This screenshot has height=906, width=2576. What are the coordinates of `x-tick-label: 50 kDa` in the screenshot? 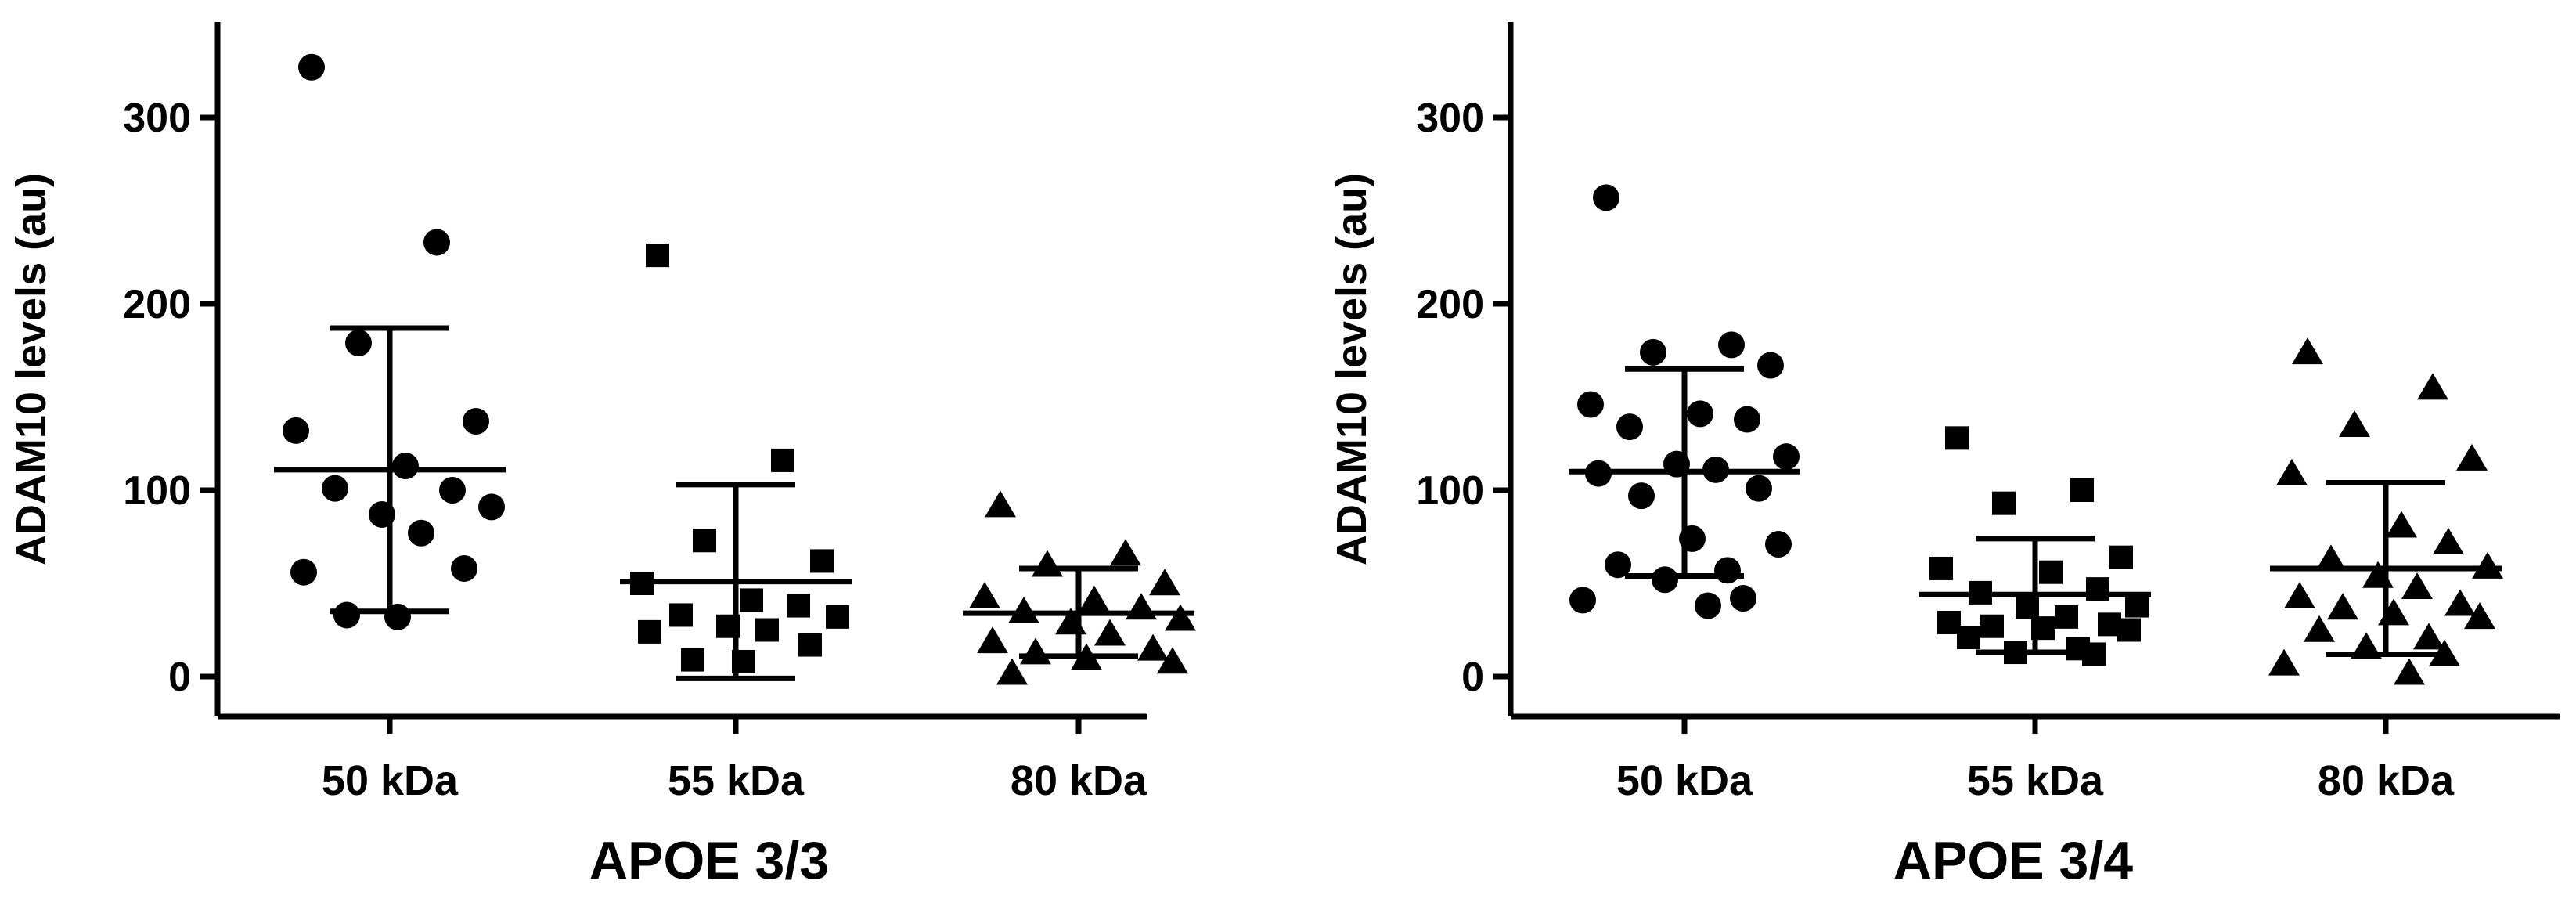 It's located at (390, 780).